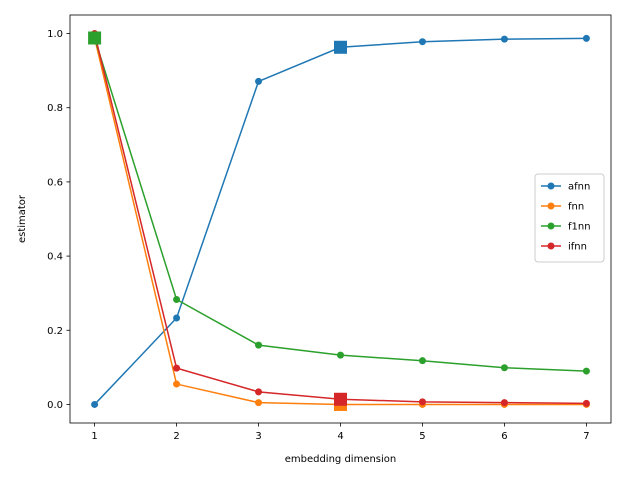  Describe the element at coordinates (22, 218) in the screenshot. I see `y-axis-label: estimator` at that location.